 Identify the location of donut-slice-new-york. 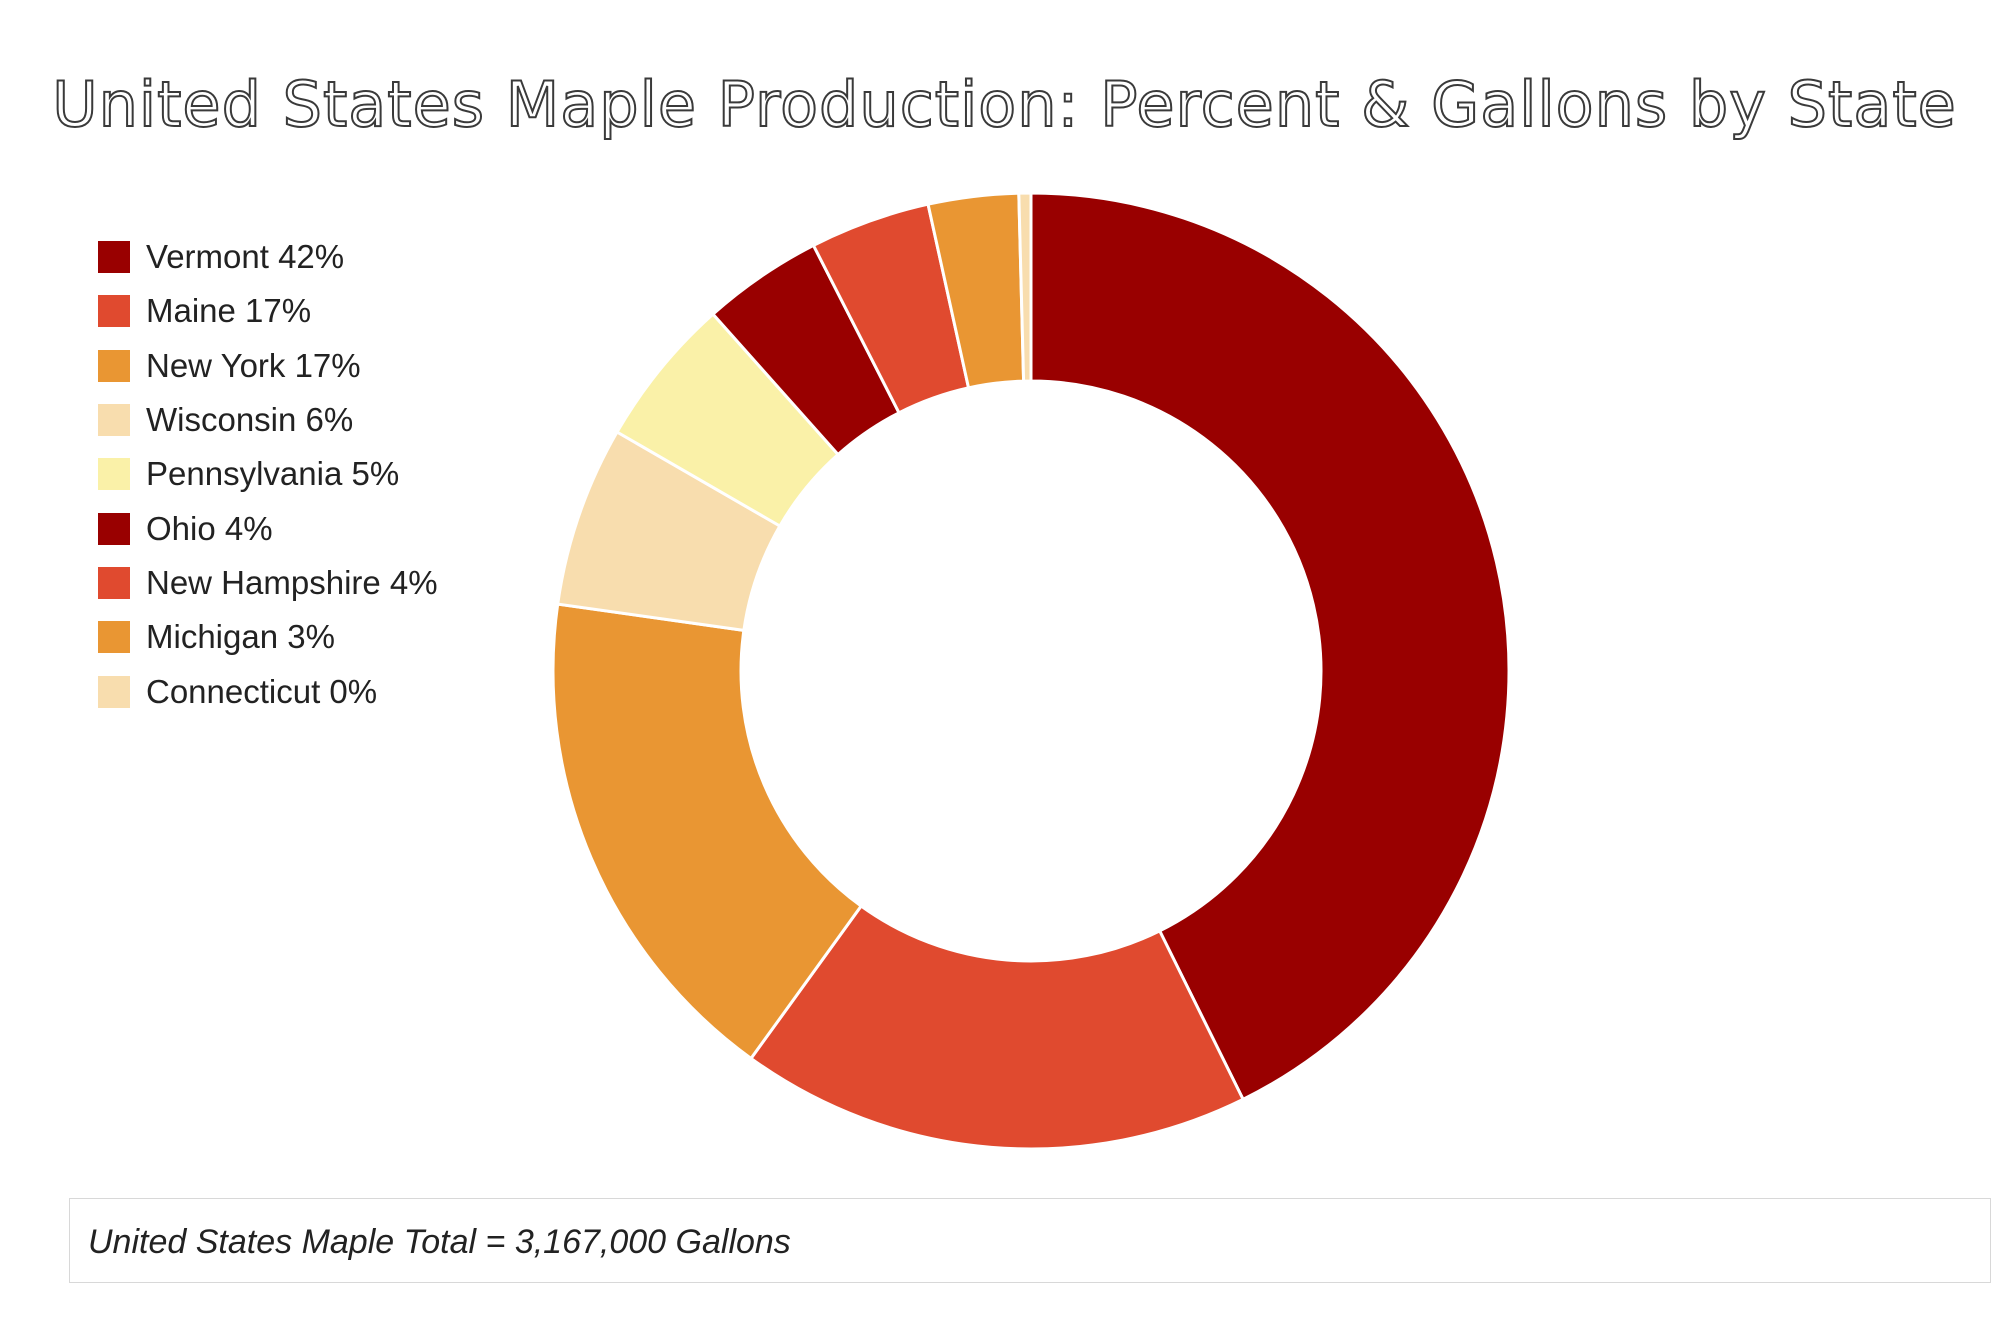
(707, 831).